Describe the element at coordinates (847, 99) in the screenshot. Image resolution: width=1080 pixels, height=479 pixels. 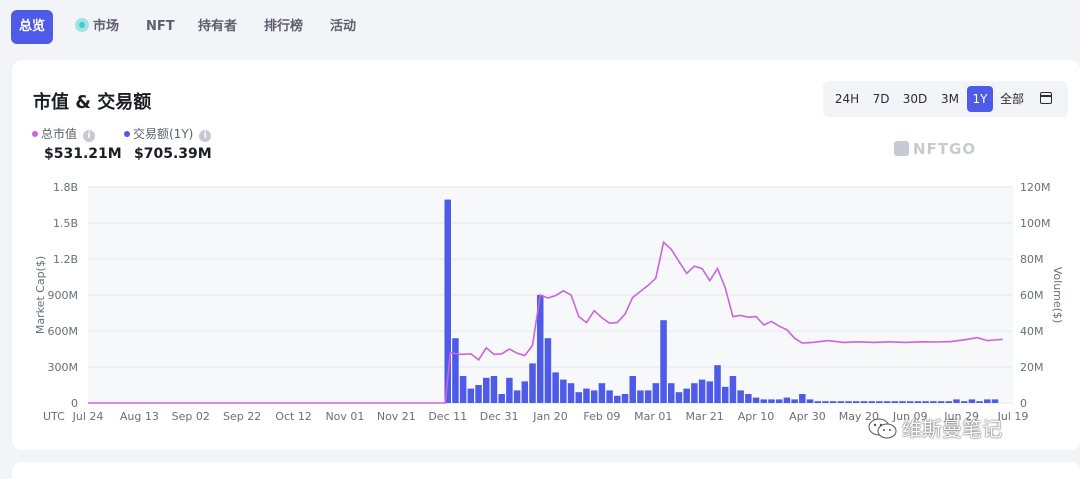
I see `range-24h: 24H` at that location.